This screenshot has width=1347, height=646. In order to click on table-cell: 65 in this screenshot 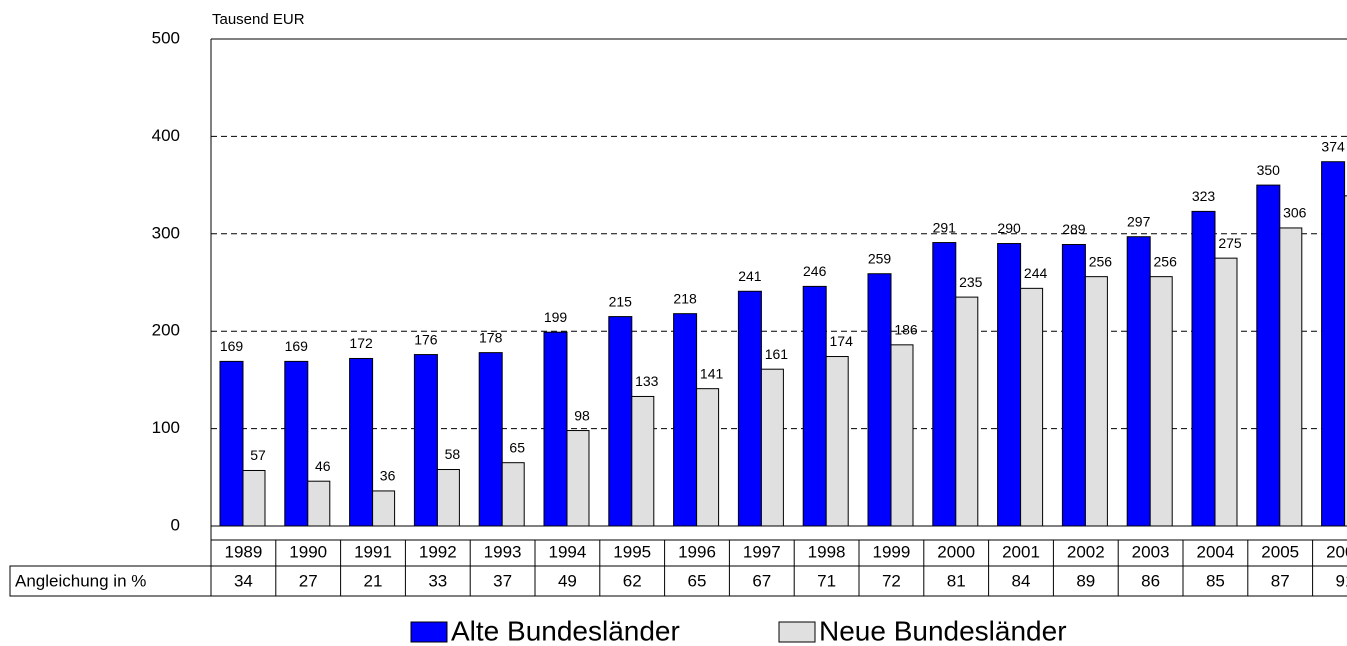, I will do `click(697, 580)`.